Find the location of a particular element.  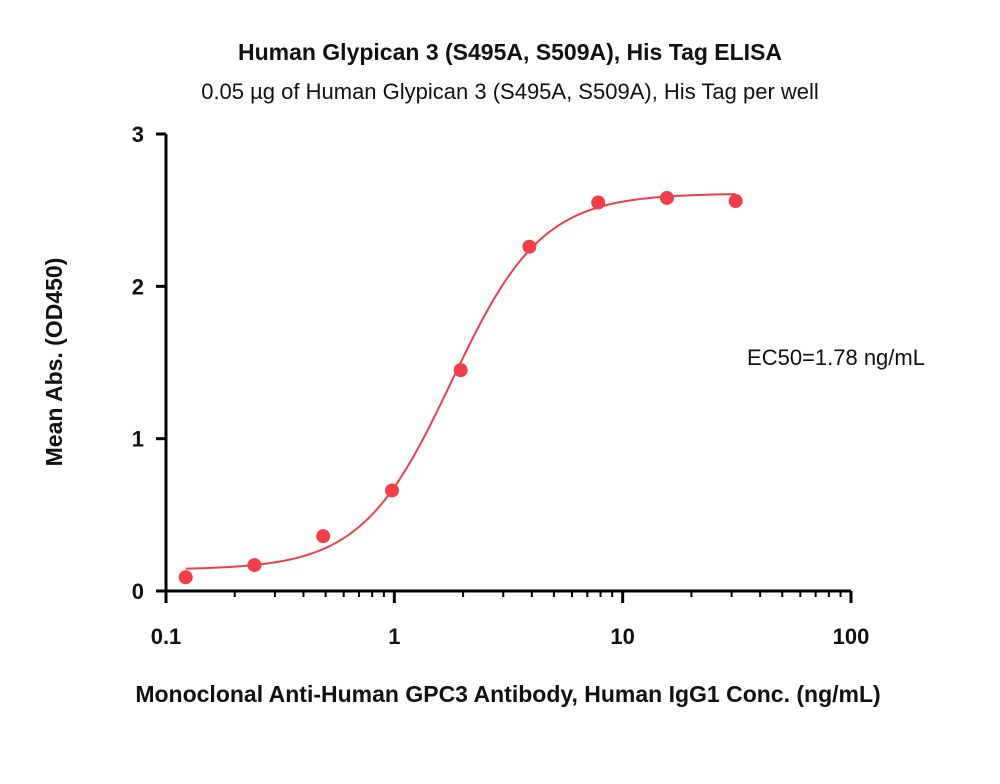

x-tick-label: 100 is located at coordinates (851, 636).